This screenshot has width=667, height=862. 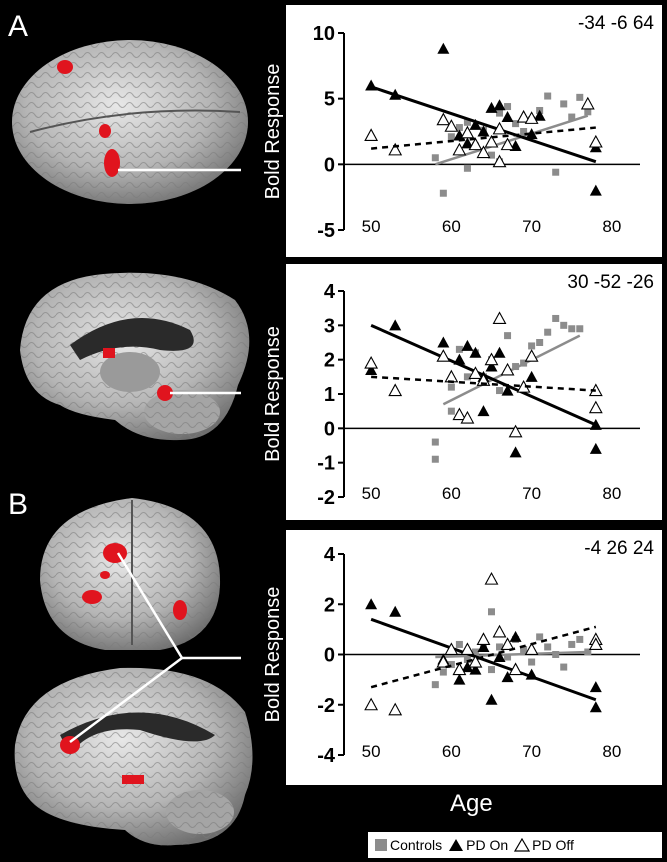 What do you see at coordinates (326, 706) in the screenshot?
I see `y-tick-label: -2` at bounding box center [326, 706].